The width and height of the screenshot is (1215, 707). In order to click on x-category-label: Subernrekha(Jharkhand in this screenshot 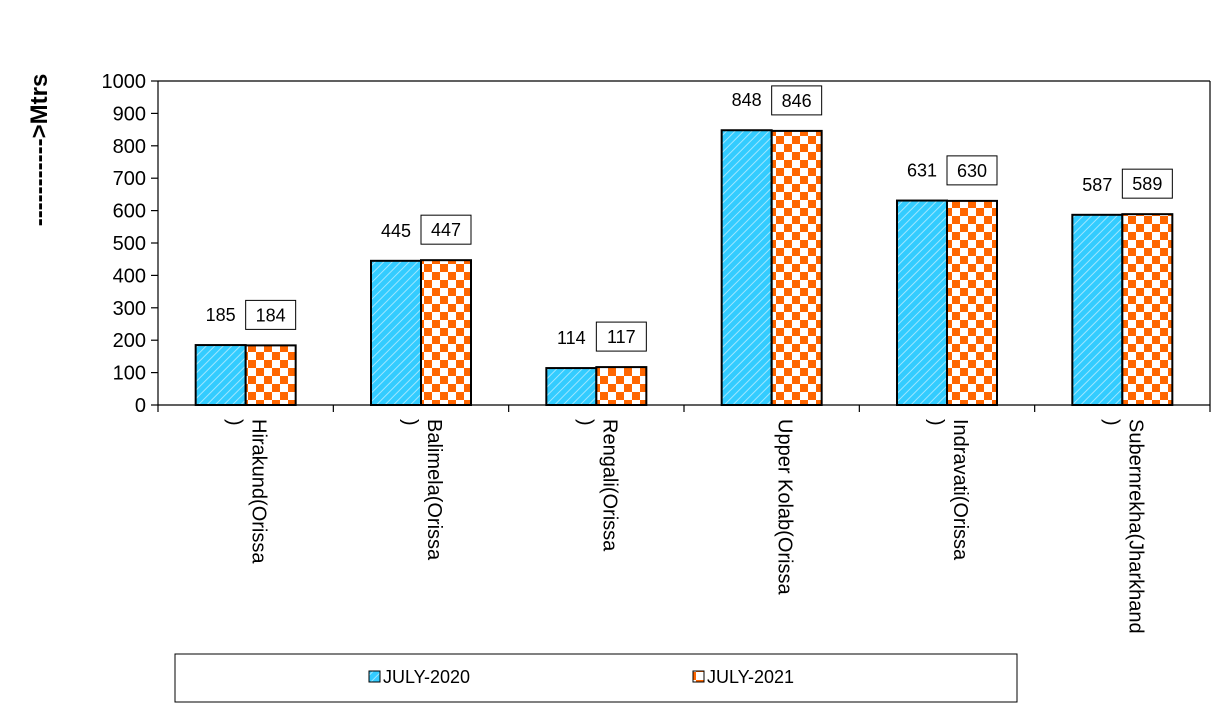, I will do `click(1135, 526)`.